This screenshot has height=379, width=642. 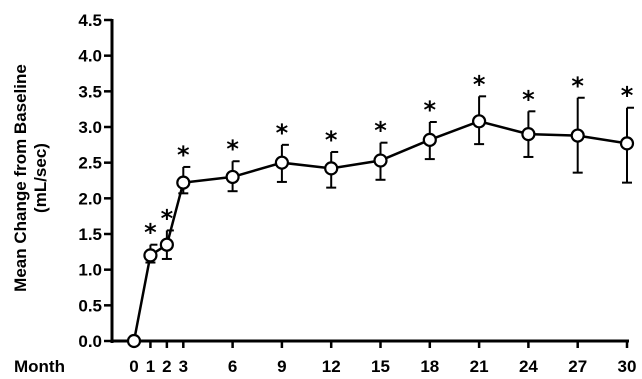 What do you see at coordinates (281, 366) in the screenshot?
I see `x-tick-label: 9` at bounding box center [281, 366].